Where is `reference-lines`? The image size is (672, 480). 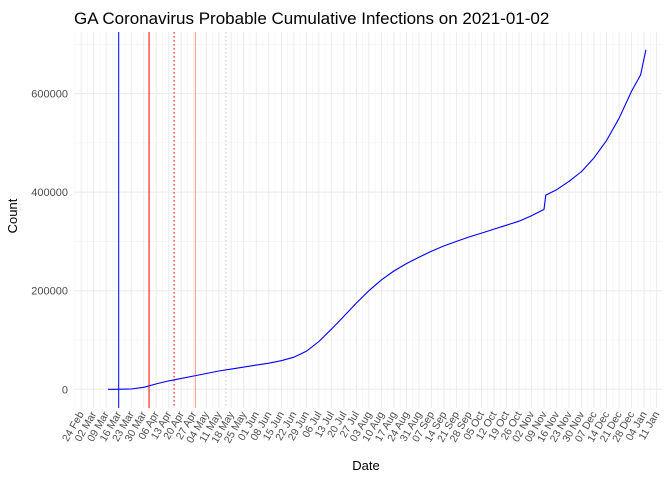
reference-lines is located at coordinates (172, 220).